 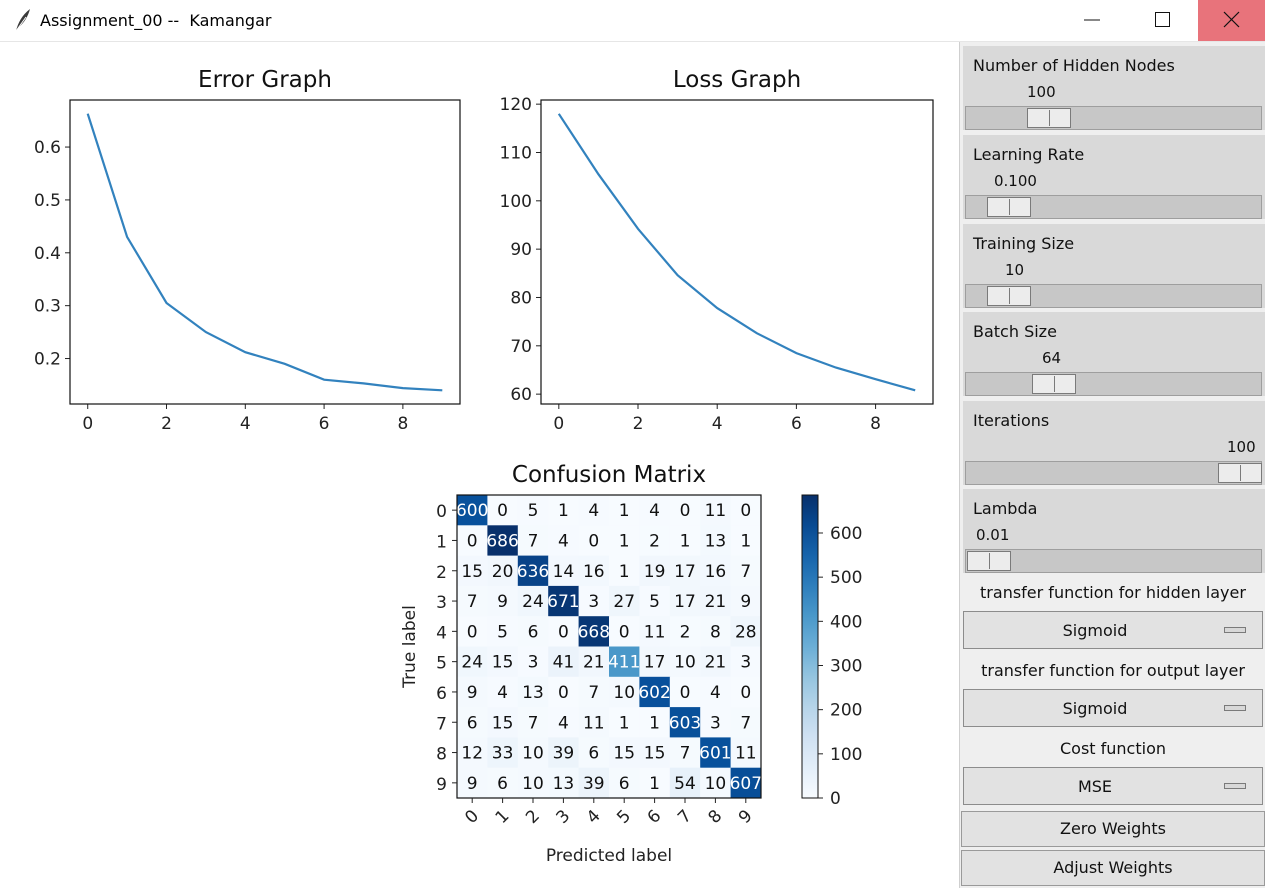 I want to click on y-tick-label: 5, so click(x=441, y=664).